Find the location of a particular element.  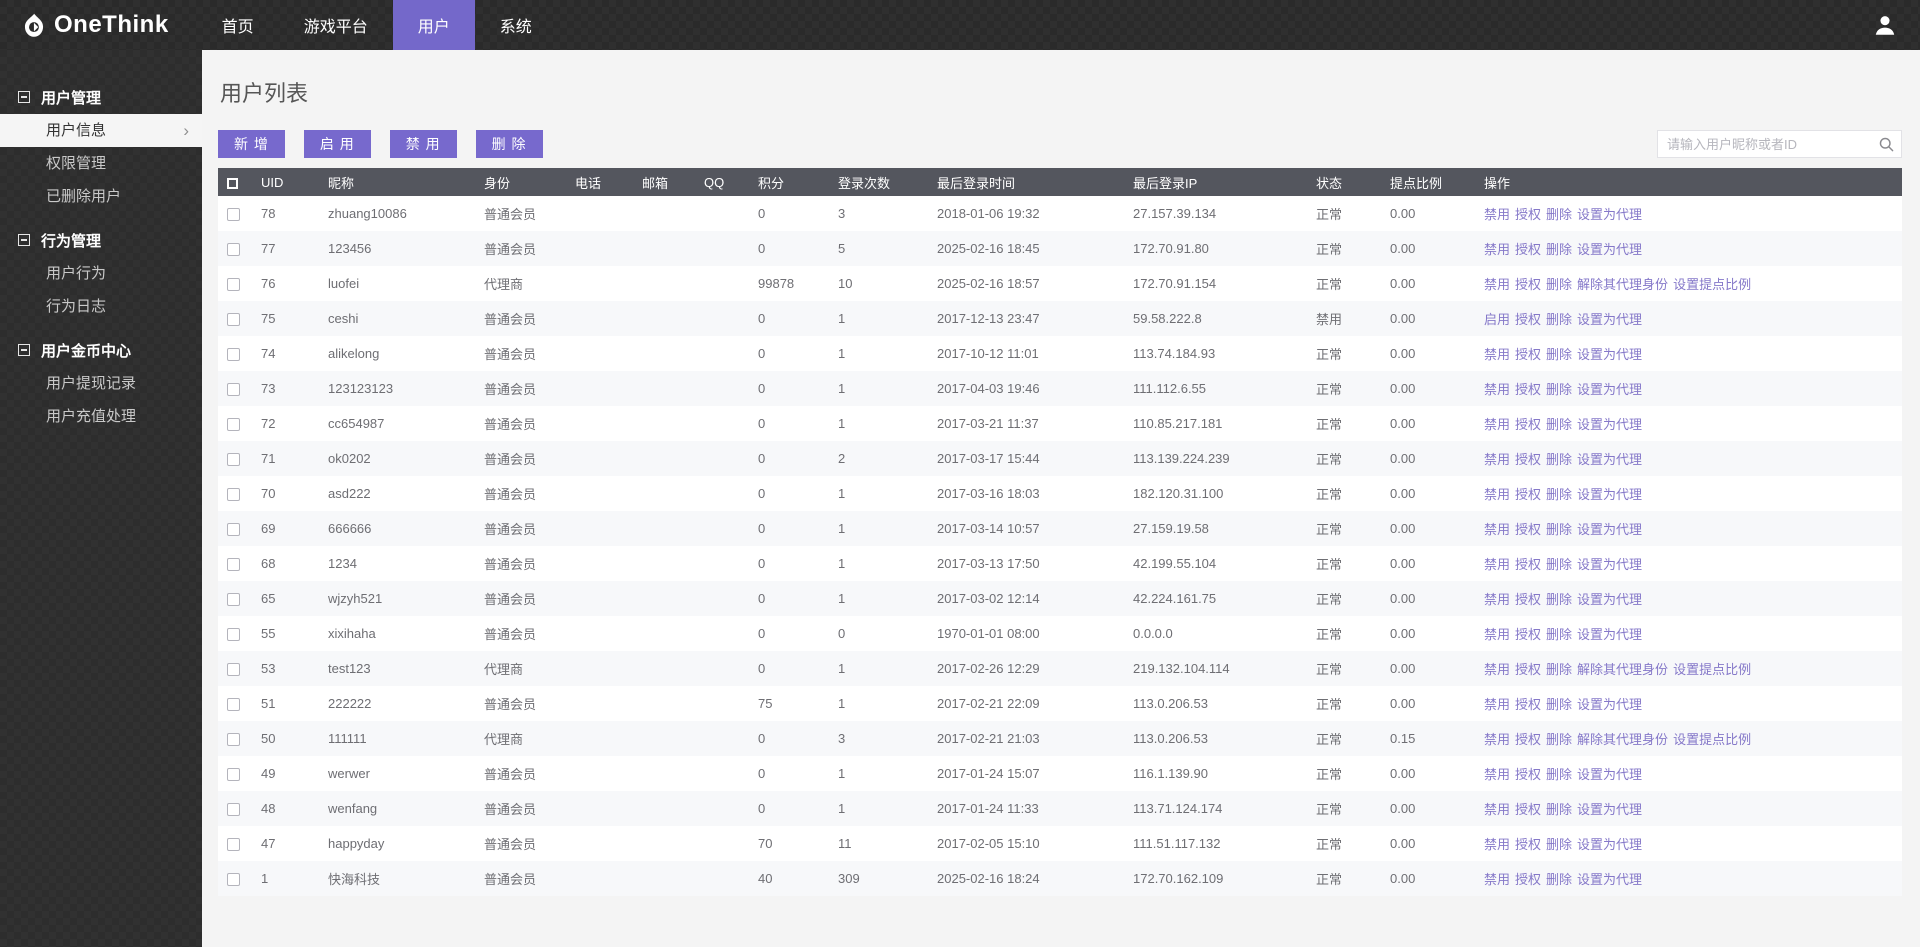

add-button: 新 增 is located at coordinates (251, 144).